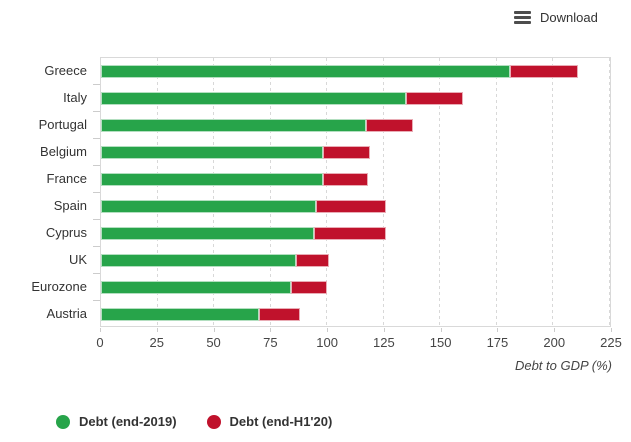  What do you see at coordinates (554, 342) in the screenshot?
I see `x-tick-label: 200` at bounding box center [554, 342].